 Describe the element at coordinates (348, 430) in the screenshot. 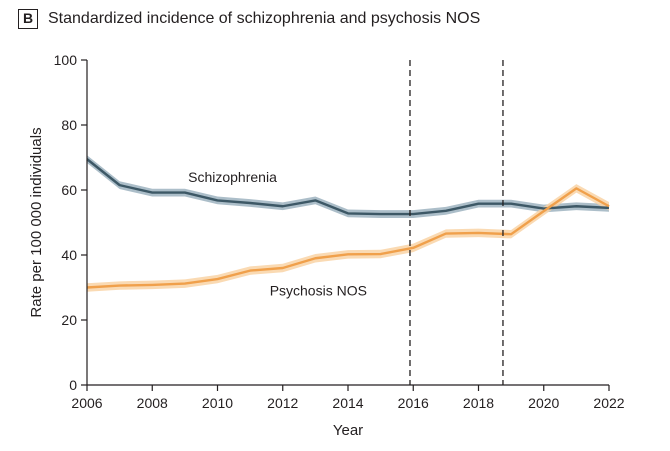

I see `x-axis-title: Year` at that location.